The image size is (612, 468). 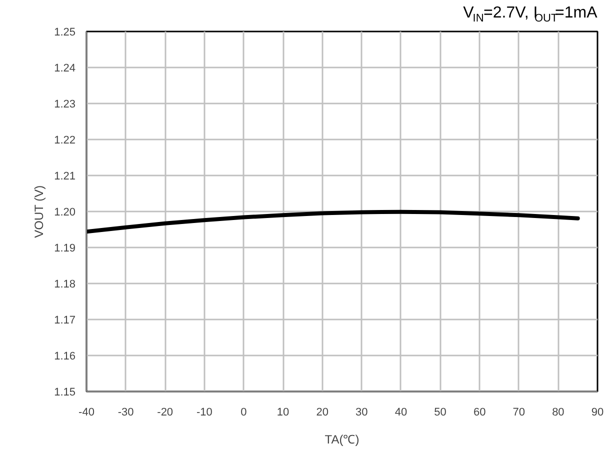 What do you see at coordinates (65, 248) in the screenshot?
I see `y-tick-label: 1.19` at bounding box center [65, 248].